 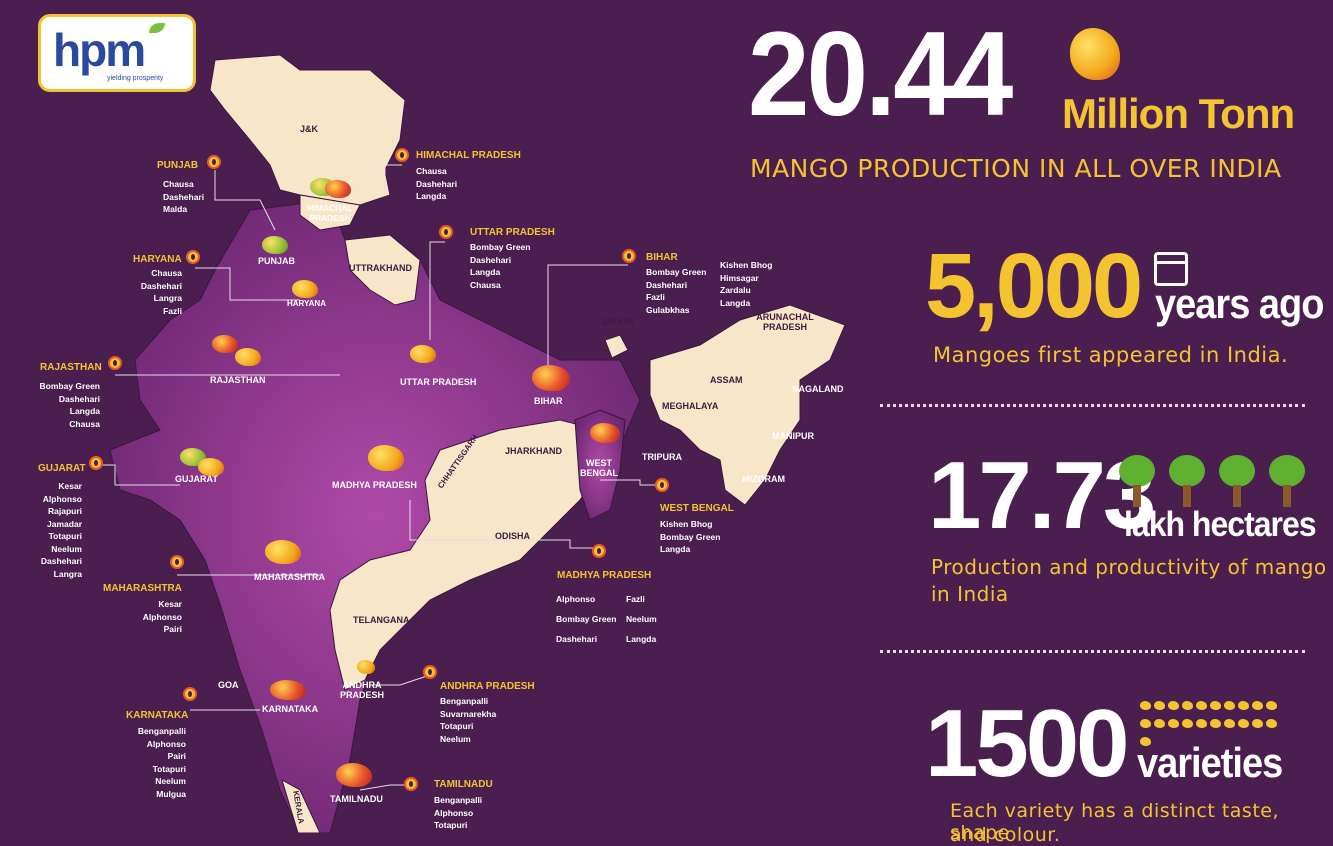 What do you see at coordinates (306, 303) in the screenshot?
I see `state-label-haryana: HARYANA` at bounding box center [306, 303].